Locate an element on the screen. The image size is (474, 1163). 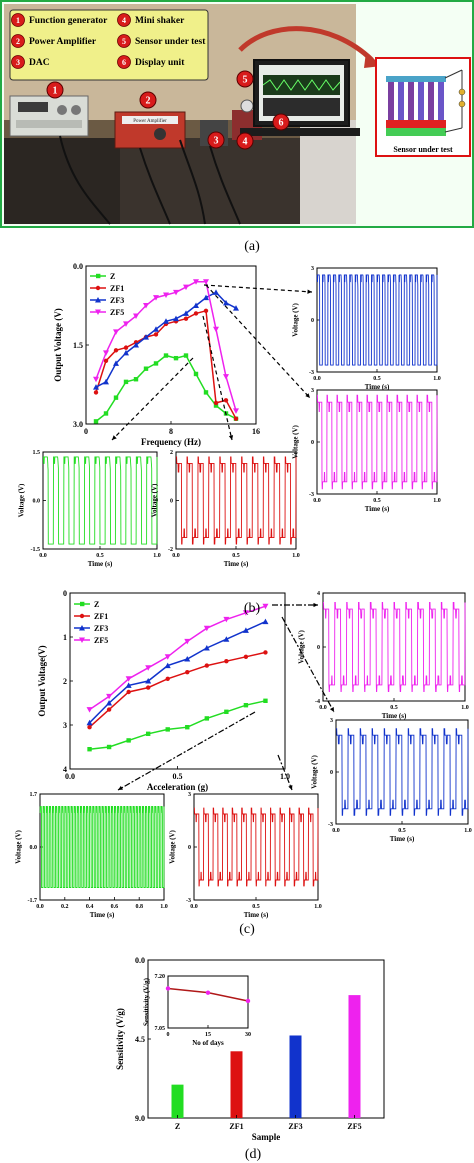
y-axis-label: Sensitivity (V/g) is located at coordinates (146, 1001).